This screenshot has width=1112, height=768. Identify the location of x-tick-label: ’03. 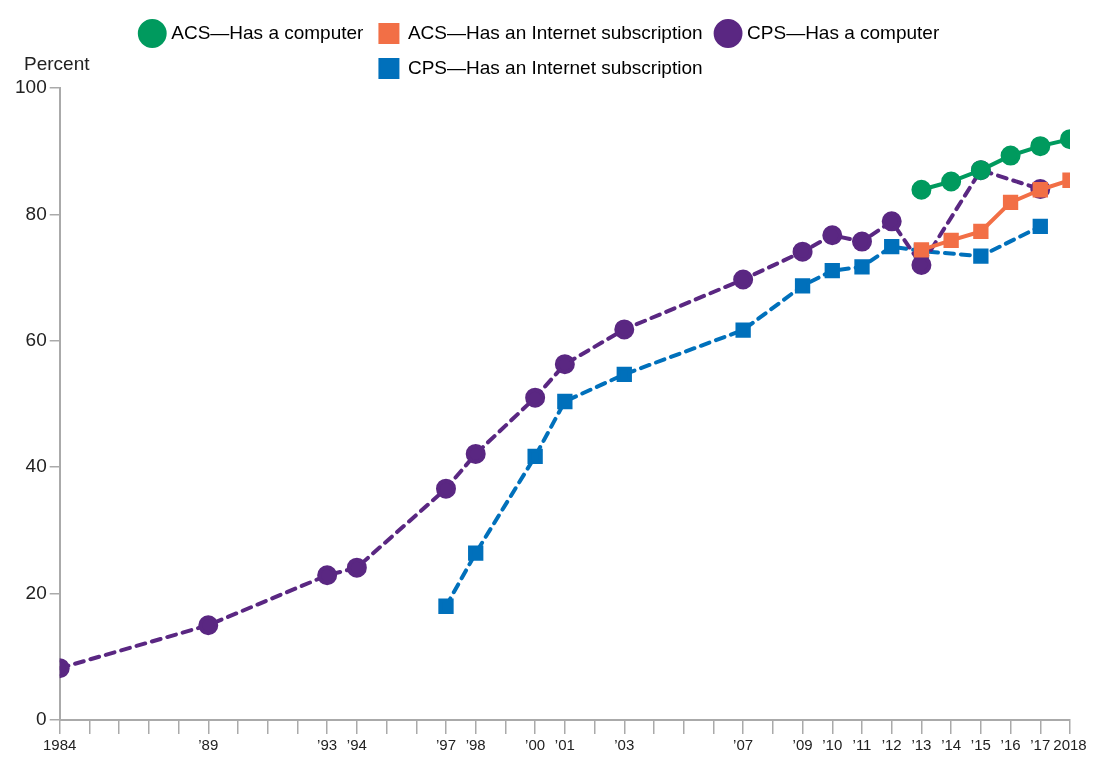
(624, 745).